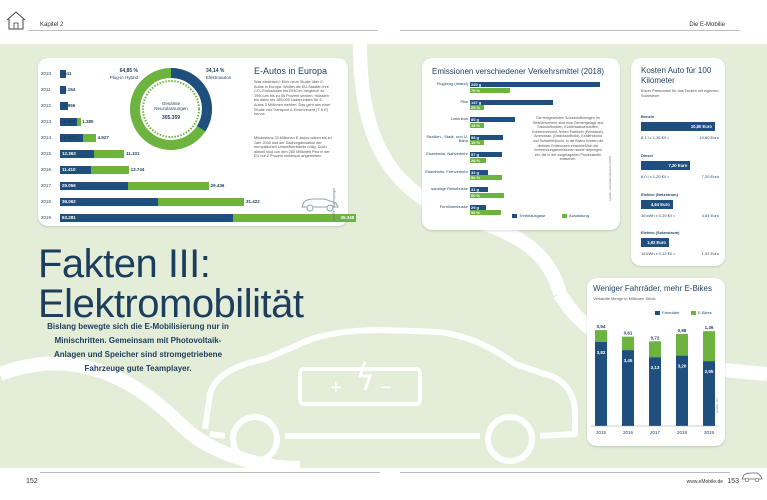  Describe the element at coordinates (171, 118) in the screenshot. I see `donut-center-value: 305.359` at that location.